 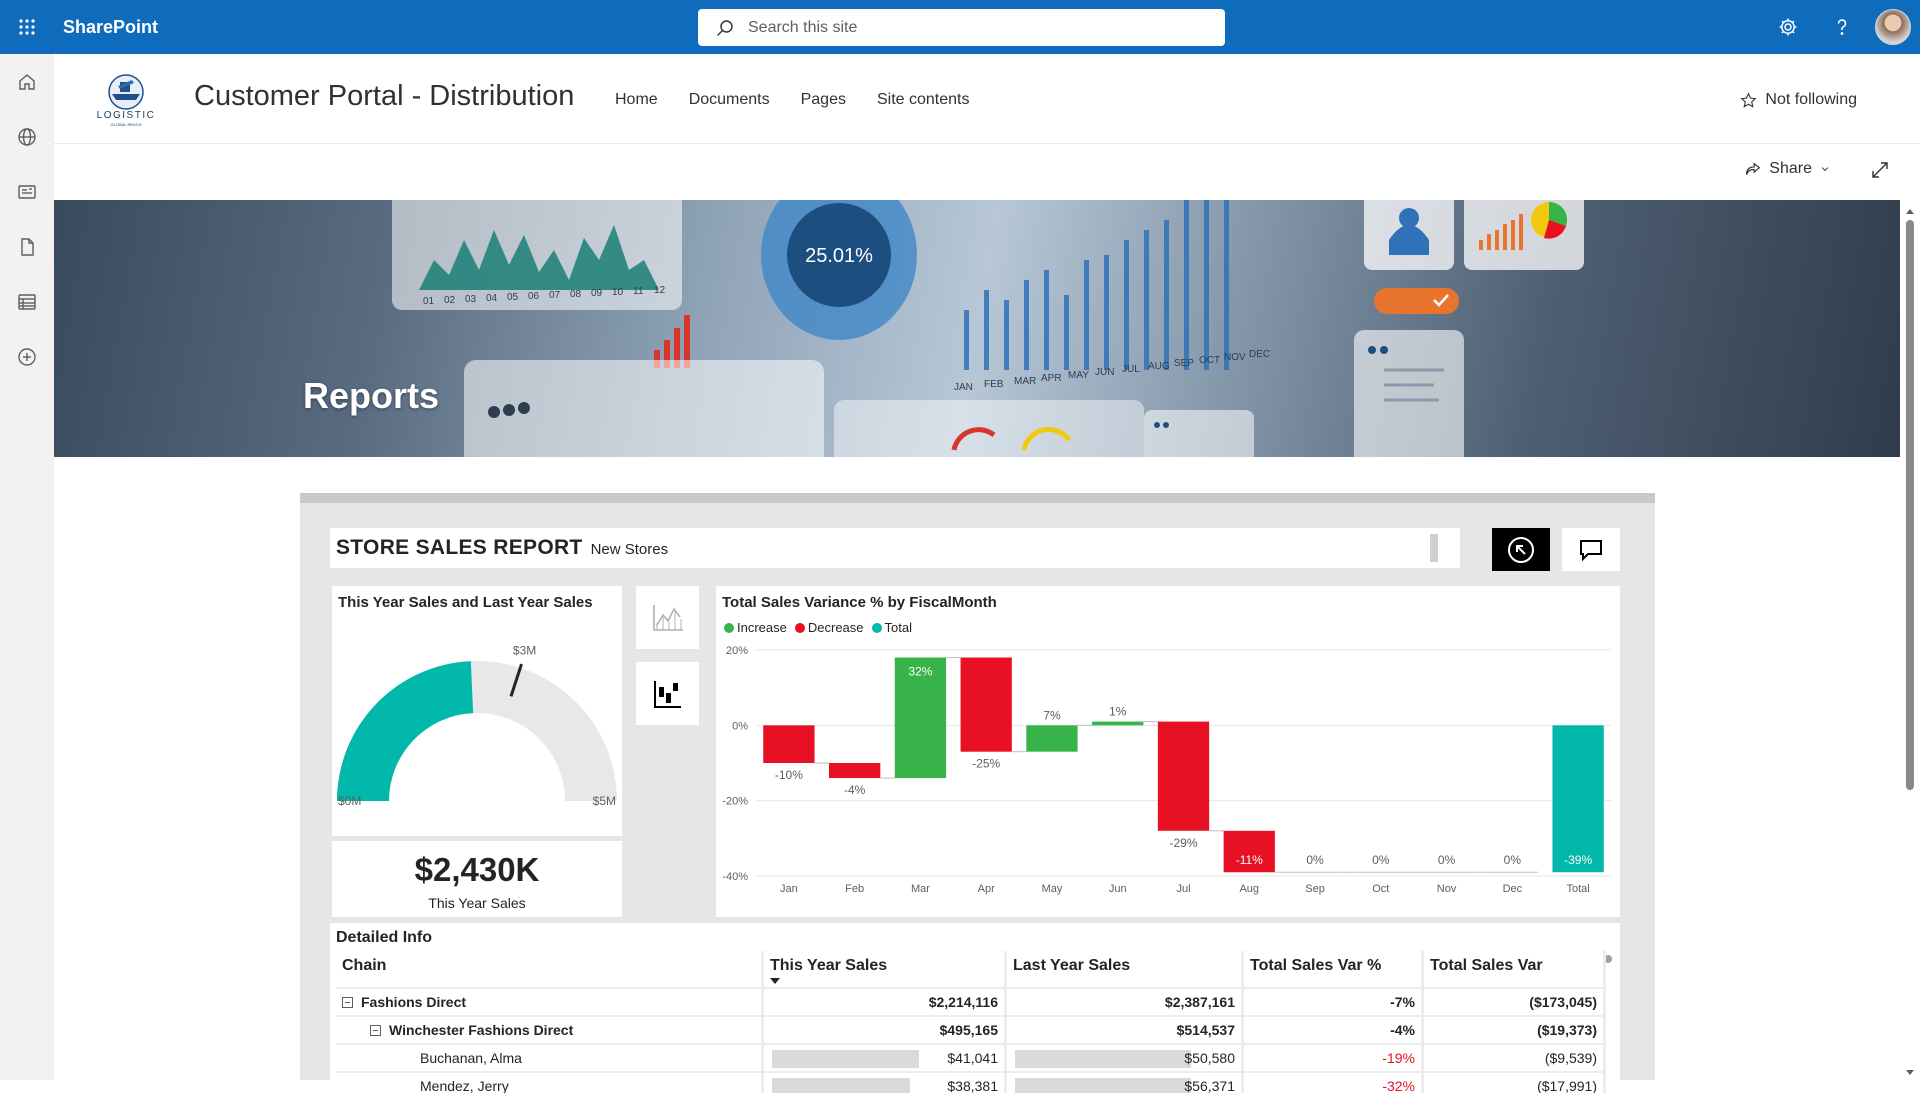 What do you see at coordinates (1259, 354) in the screenshot?
I see `svg-text: DEC` at bounding box center [1259, 354].